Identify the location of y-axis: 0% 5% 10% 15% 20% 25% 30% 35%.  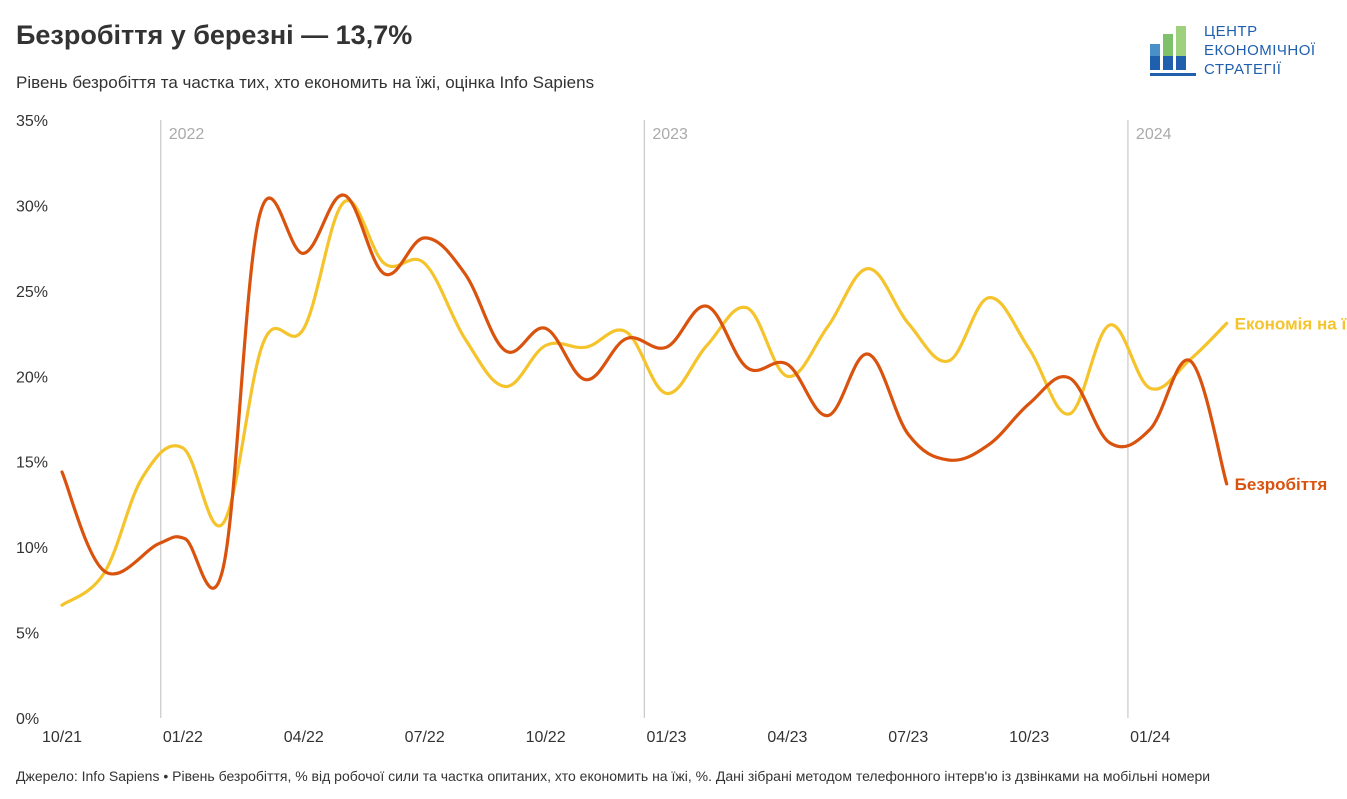
(32, 420).